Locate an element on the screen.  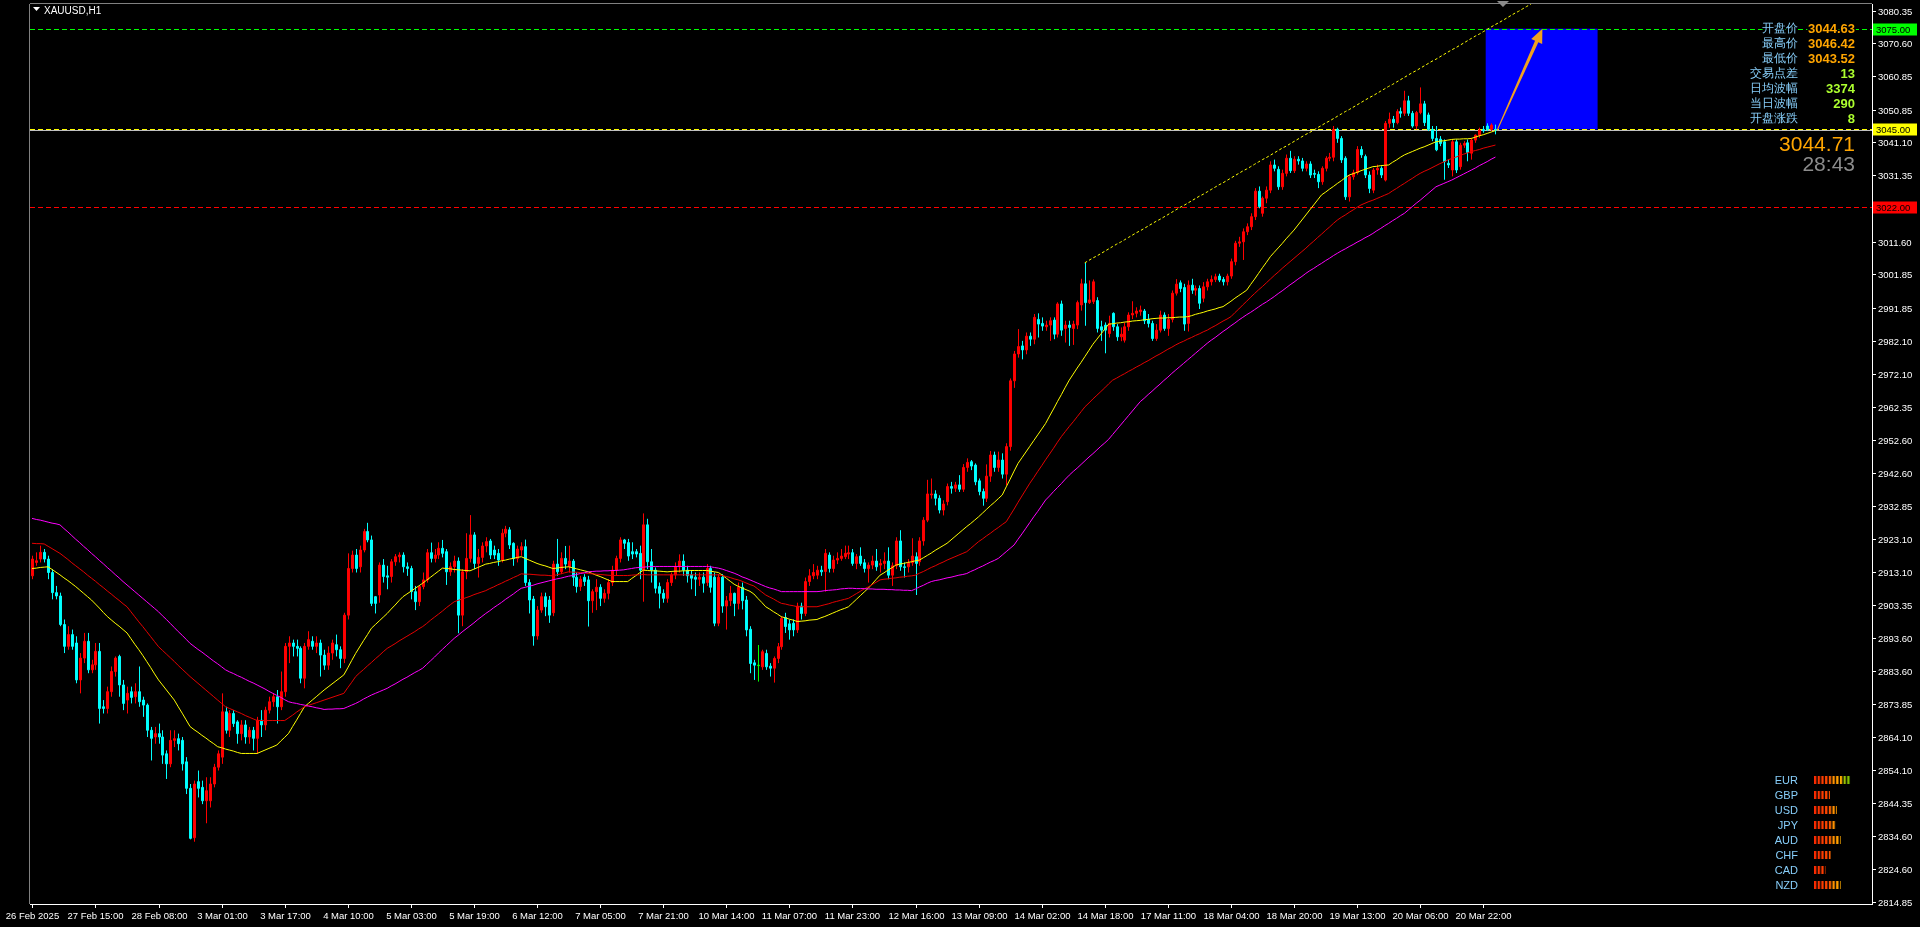
y-tick-label: 2991.85 is located at coordinates (1895, 308).